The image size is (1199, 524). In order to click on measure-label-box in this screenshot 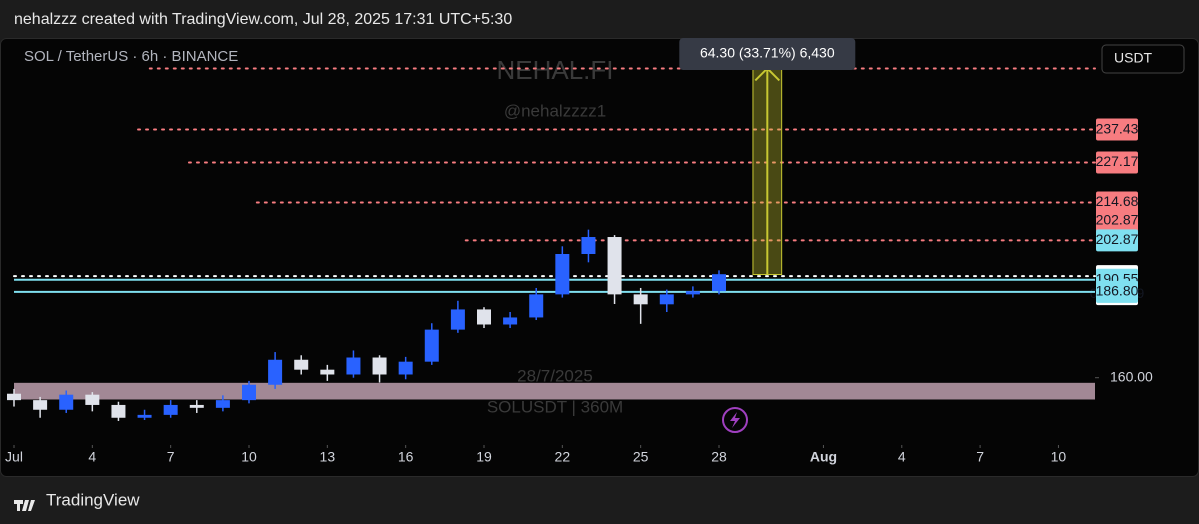, I will do `click(767, 54)`.